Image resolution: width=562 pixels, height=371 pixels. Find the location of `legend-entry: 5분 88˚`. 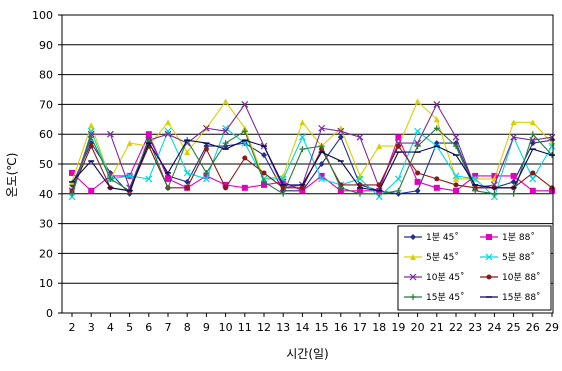

legend-entry: 5분 88˚ is located at coordinates (507, 257).